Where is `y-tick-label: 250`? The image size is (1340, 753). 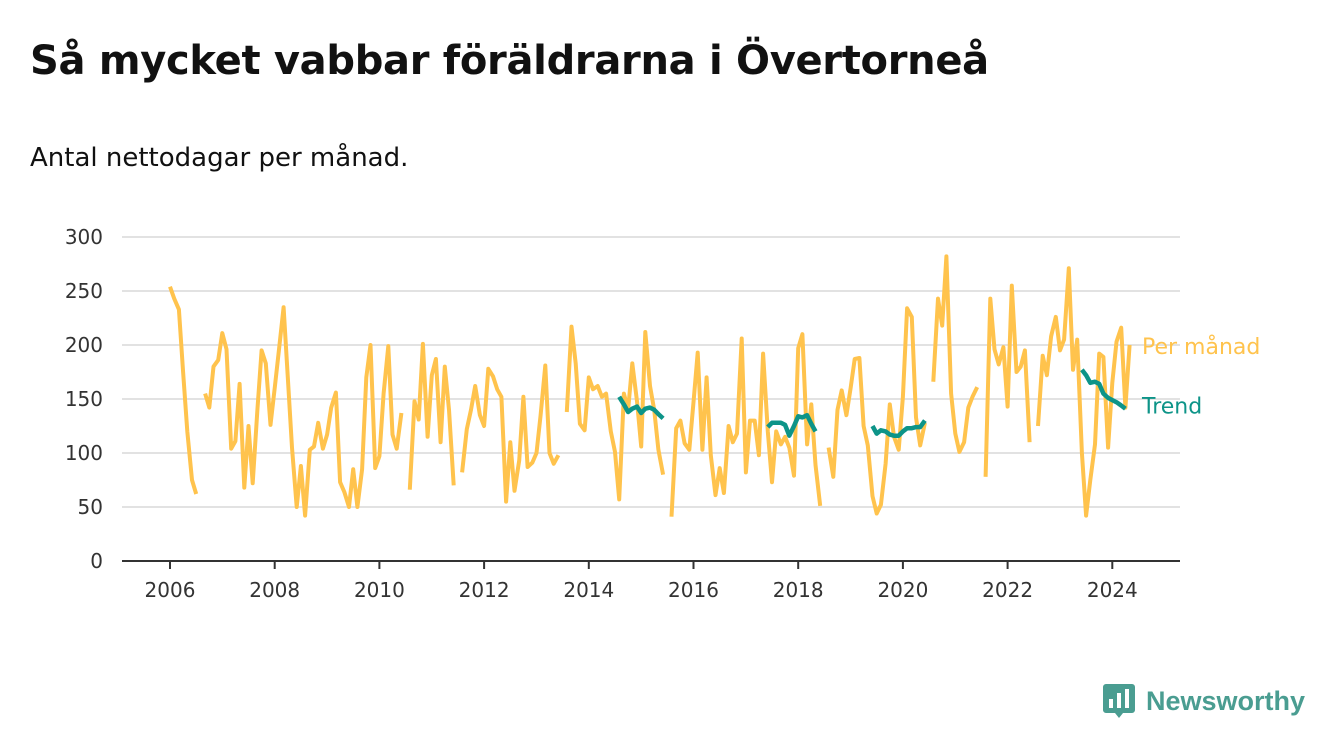
y-tick-label: 250 is located at coordinates (84, 291).